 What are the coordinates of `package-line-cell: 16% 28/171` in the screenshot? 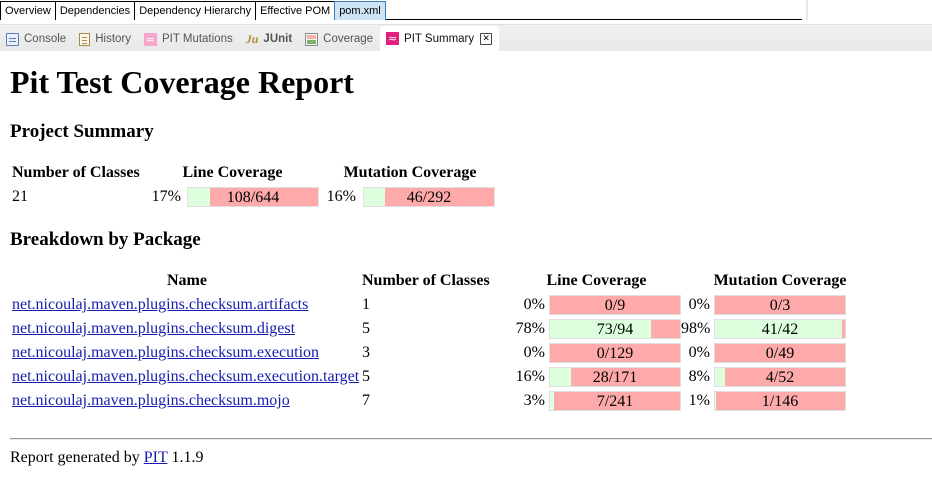 It's located at (596, 377).